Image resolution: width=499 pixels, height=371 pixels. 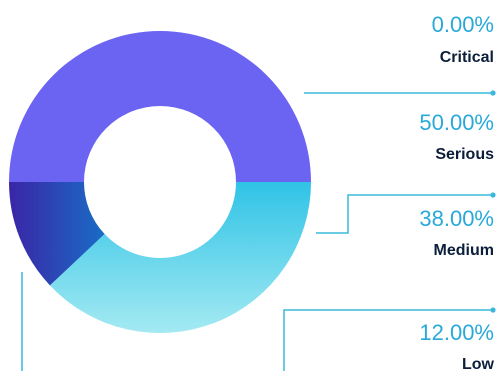 I want to click on value-label-serious: 50.00%, so click(x=456, y=122).